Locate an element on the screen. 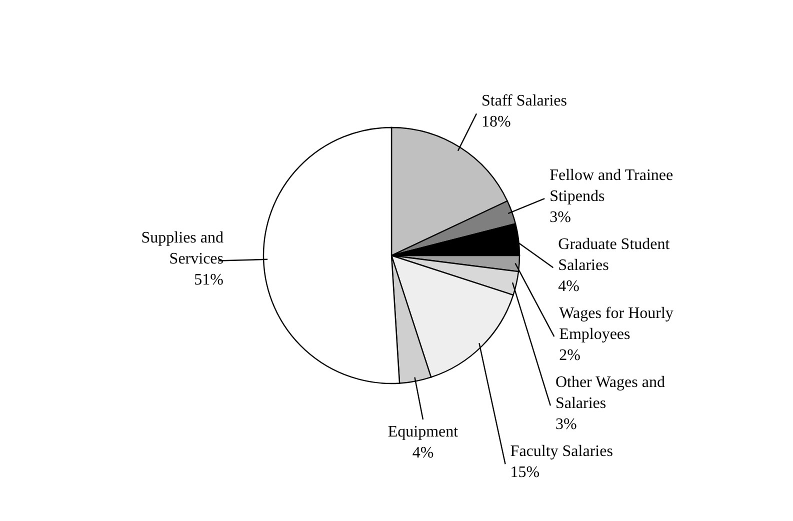 This screenshot has width=793, height=521. data-label: 51% is located at coordinates (209, 279).